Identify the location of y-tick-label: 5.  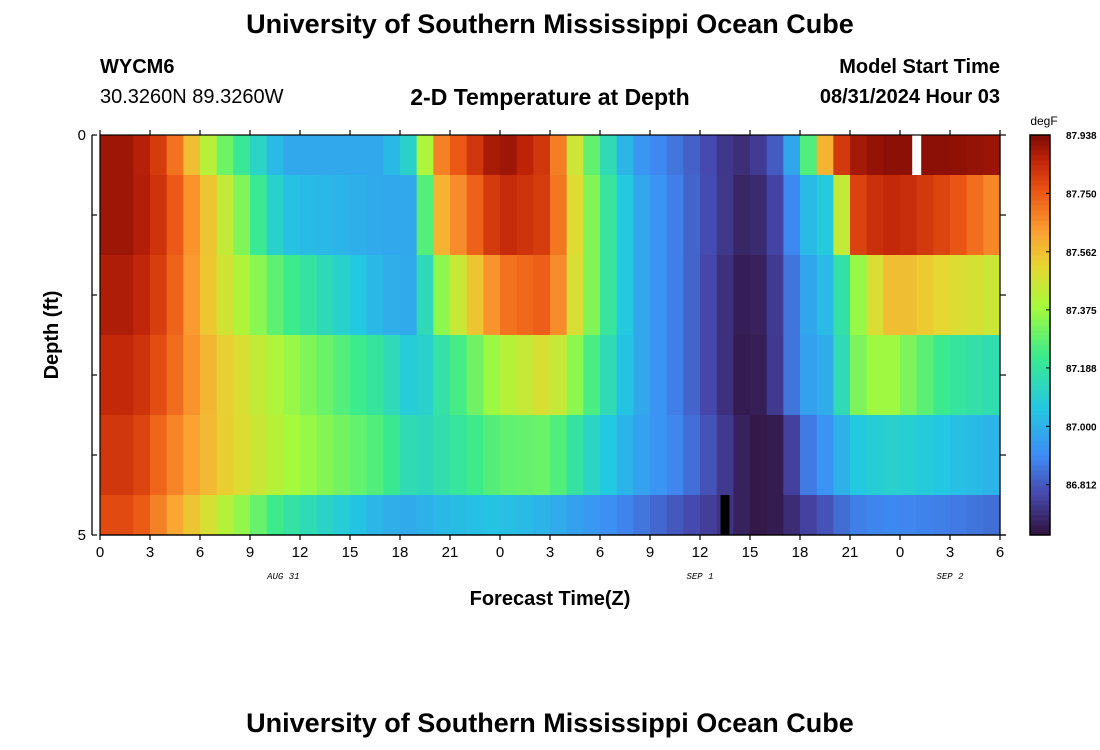
(82, 535).